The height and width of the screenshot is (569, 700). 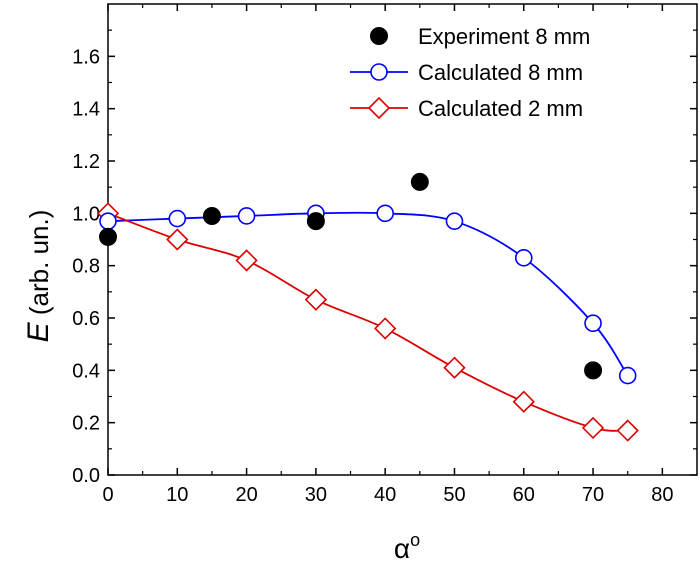 I want to click on x-tick-label: 20, so click(x=246, y=495).